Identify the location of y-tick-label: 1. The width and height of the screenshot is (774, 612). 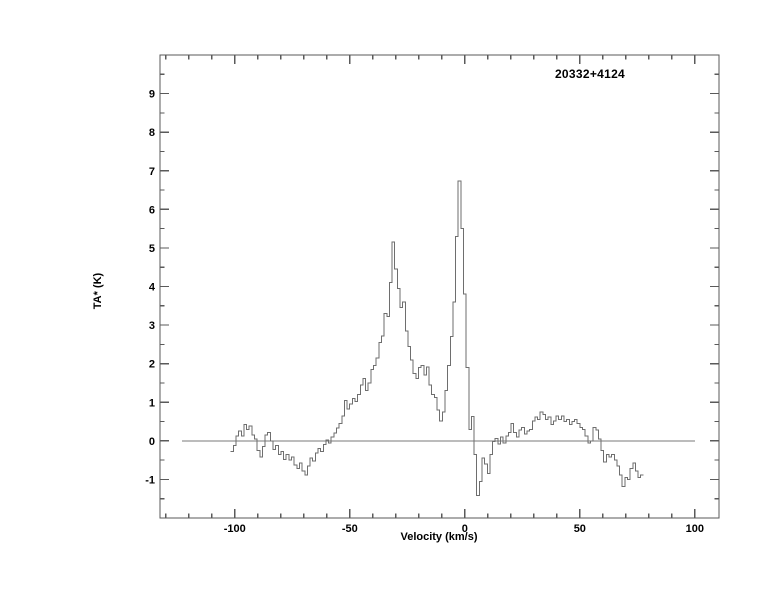
(152, 403).